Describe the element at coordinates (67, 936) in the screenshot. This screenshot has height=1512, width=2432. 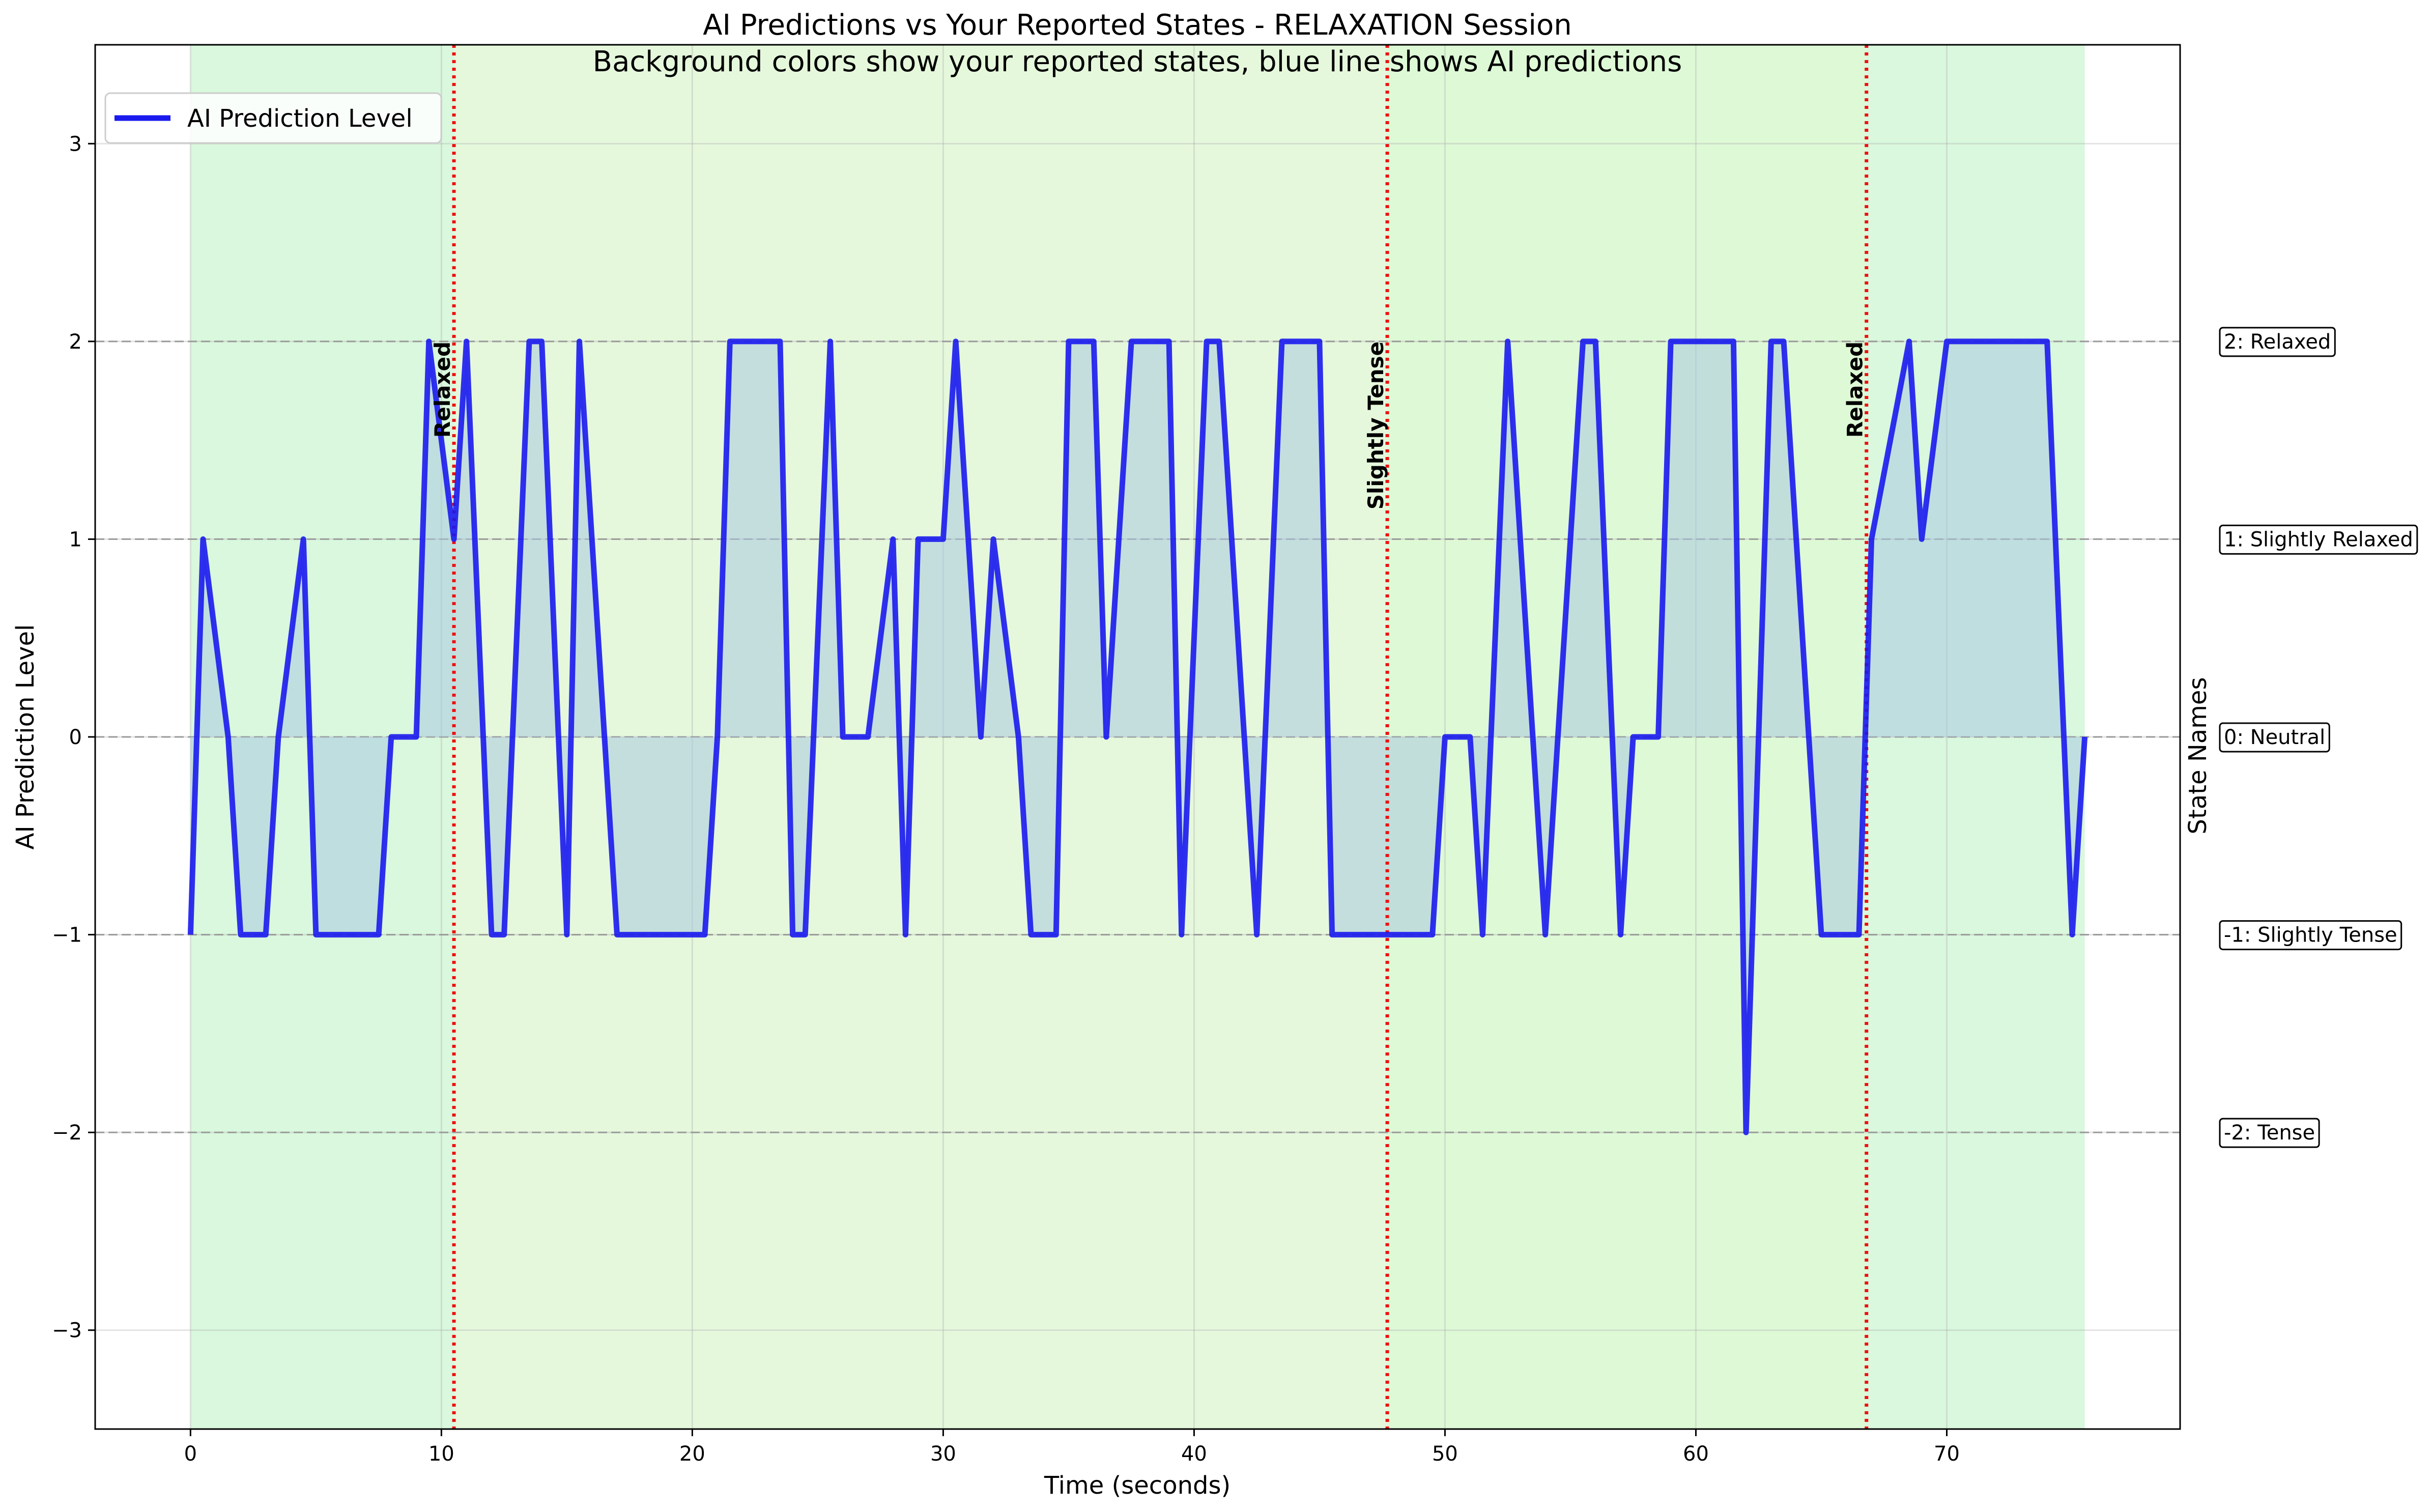
I see `y-tick-label: −1` at that location.